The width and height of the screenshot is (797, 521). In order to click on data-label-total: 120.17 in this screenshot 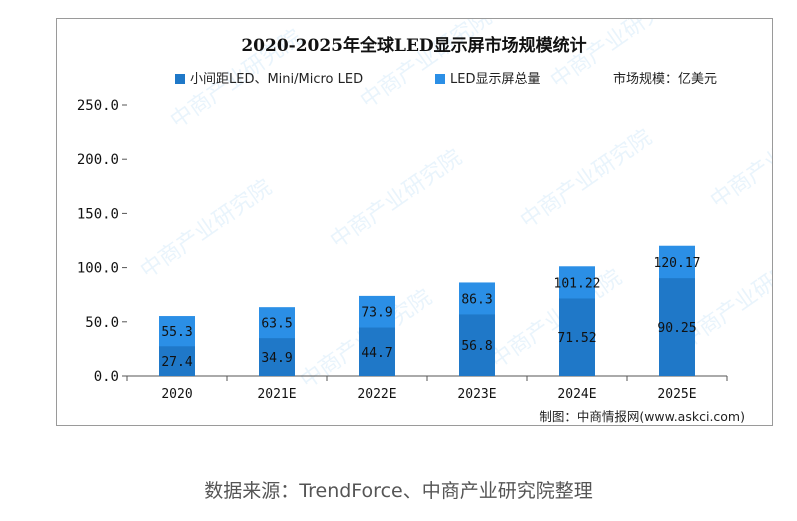, I will do `click(677, 263)`.